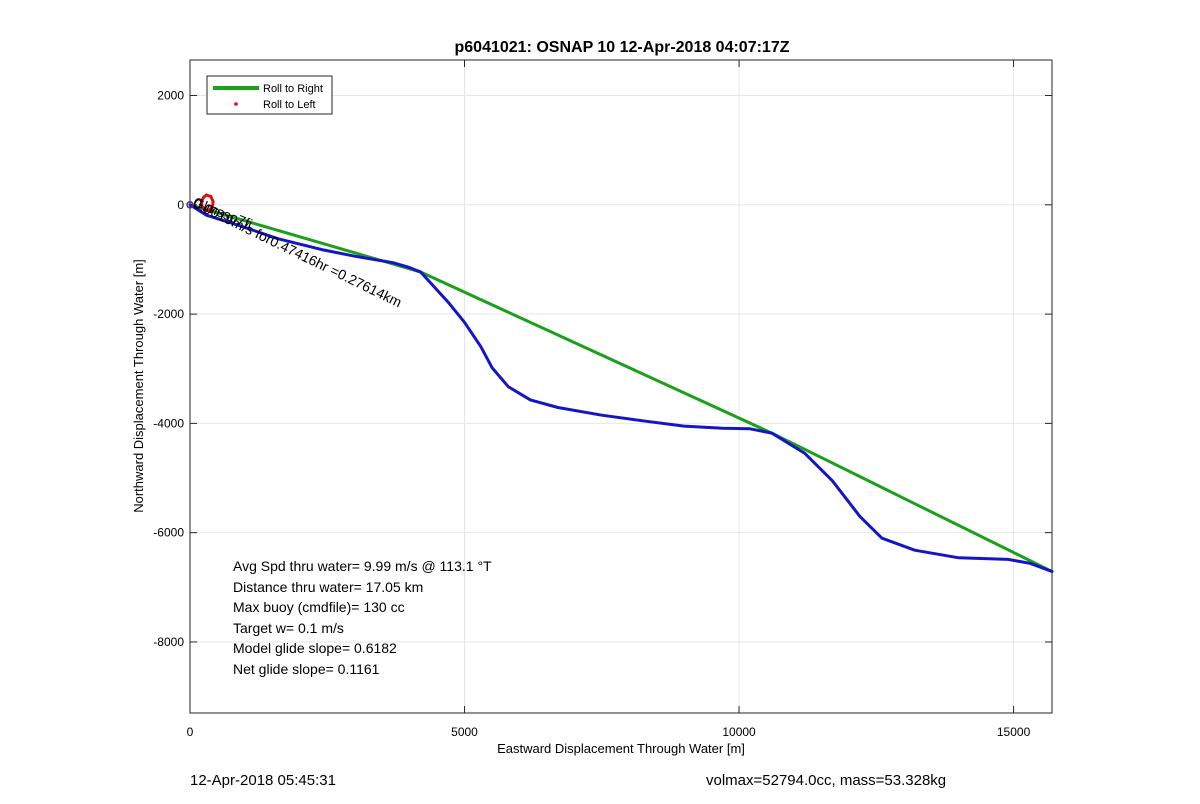 This screenshot has width=1200, height=804. I want to click on legend-swatch-roll-left, so click(236, 104).